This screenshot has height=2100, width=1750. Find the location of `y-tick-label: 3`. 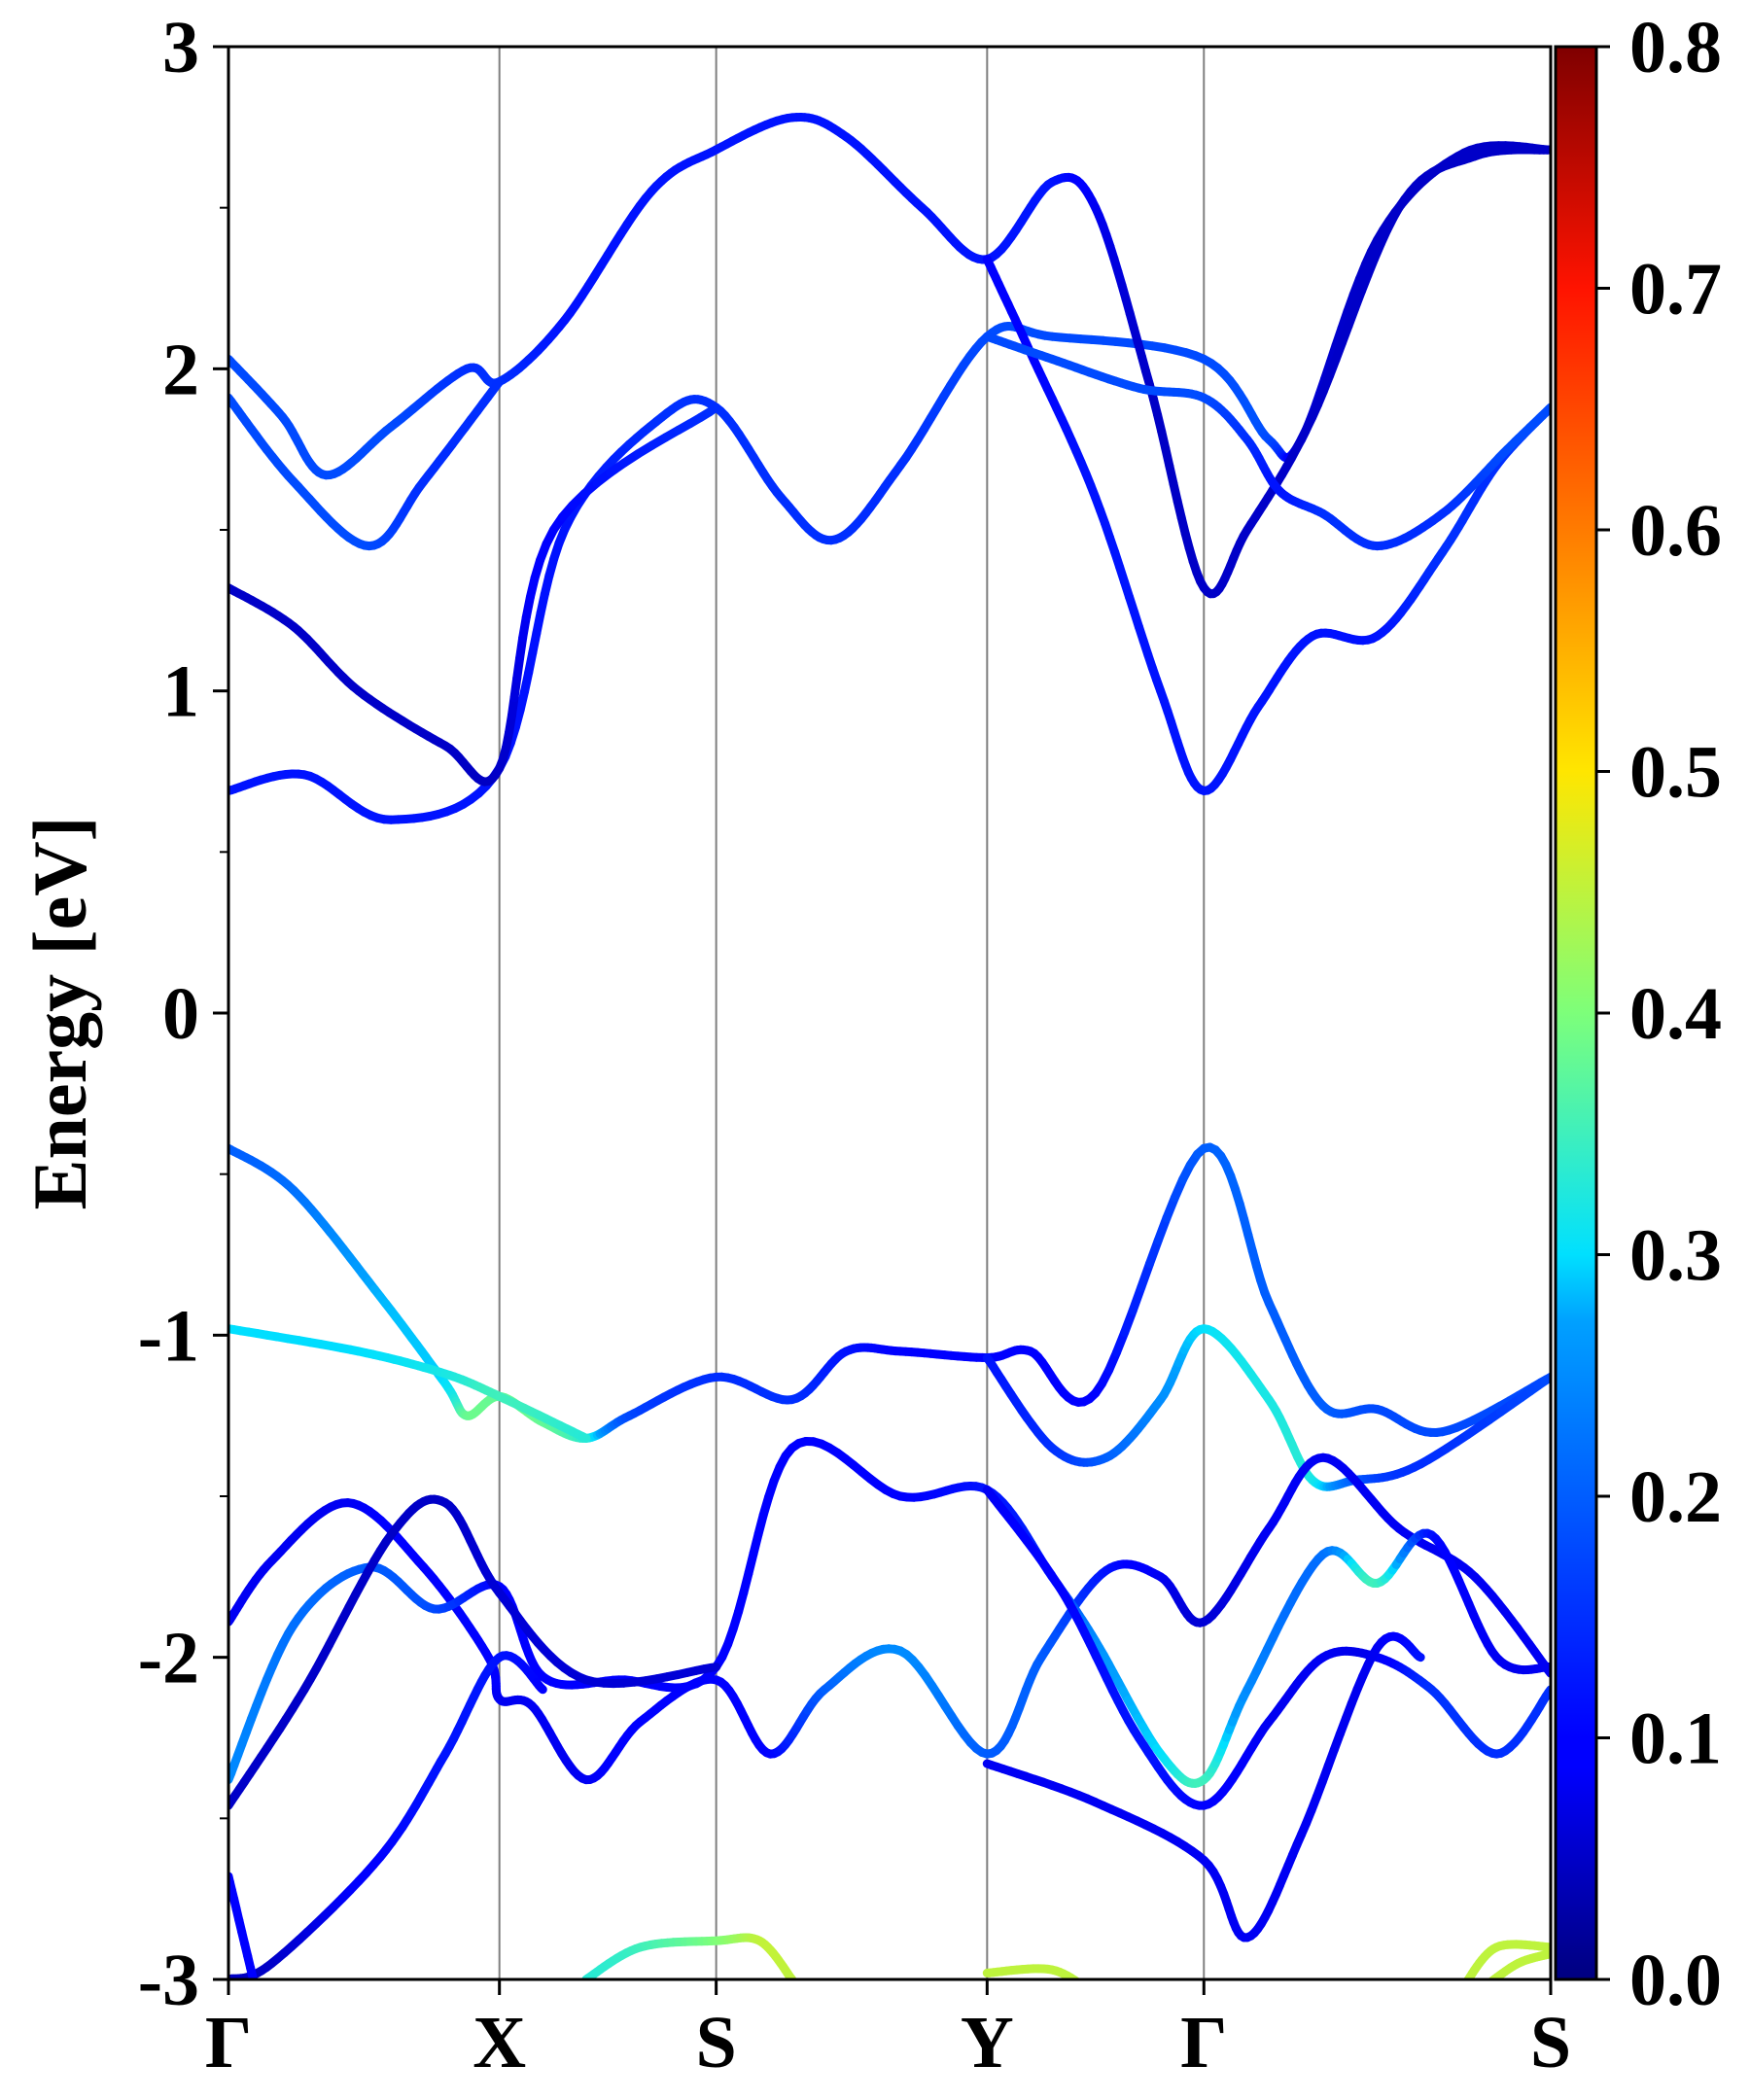

y-tick-label: 3 is located at coordinates (180, 47).